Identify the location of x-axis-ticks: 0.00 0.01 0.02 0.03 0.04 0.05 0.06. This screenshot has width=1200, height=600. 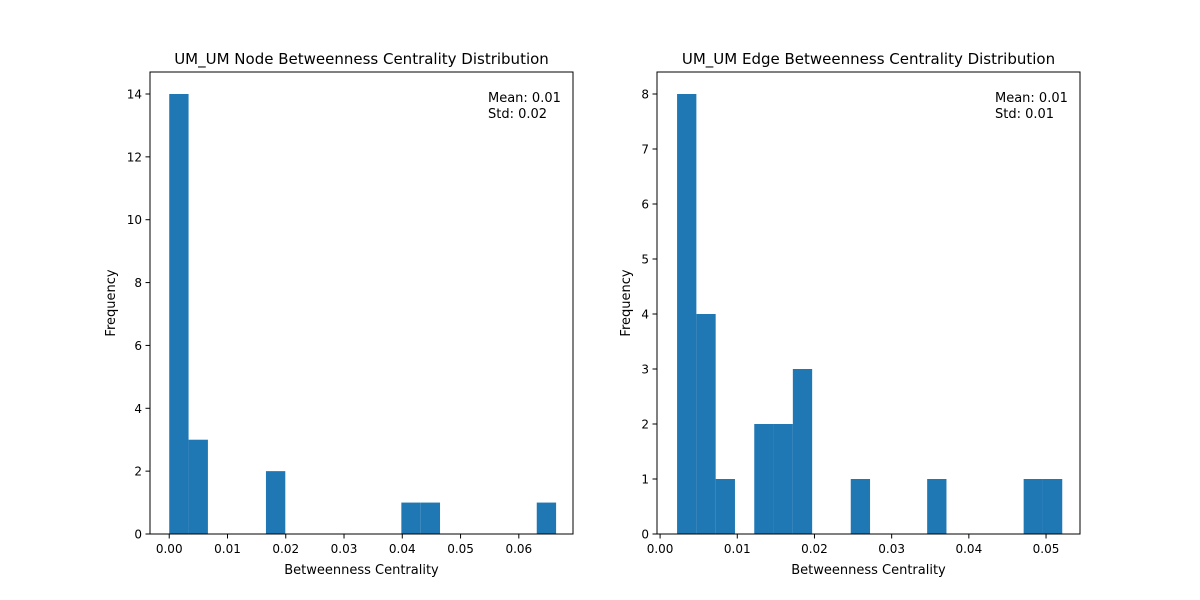
(344, 545).